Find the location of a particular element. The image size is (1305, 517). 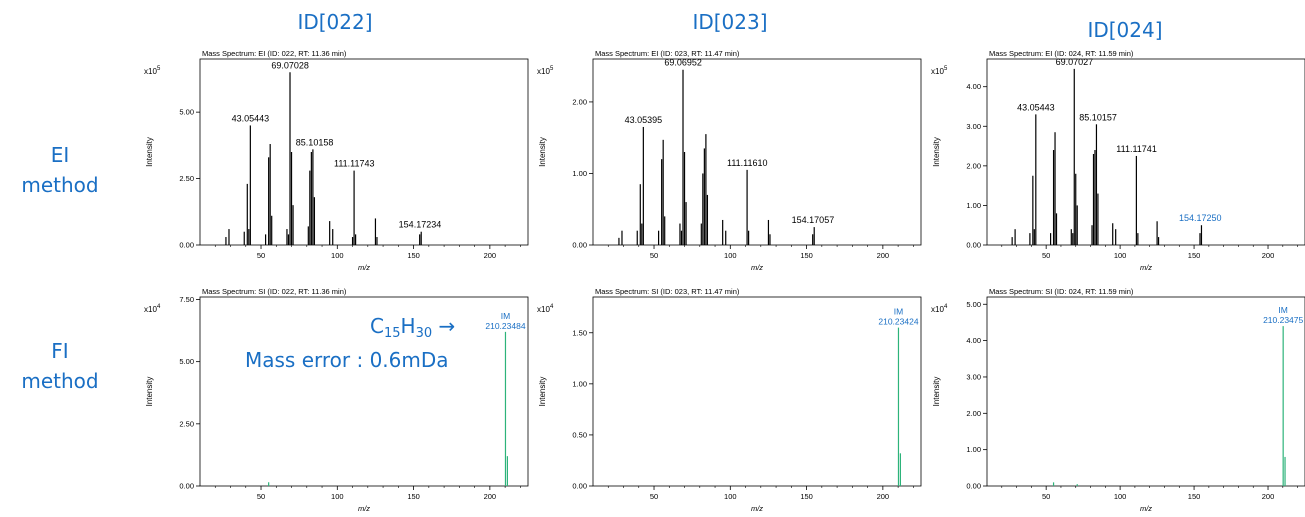

chart0-peak-label: 154.17234 is located at coordinates (420, 225).